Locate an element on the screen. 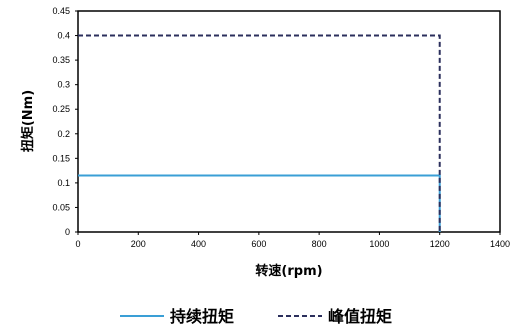 The width and height of the screenshot is (516, 336). y-tick-label-6: 0.3 is located at coordinates (63, 85).